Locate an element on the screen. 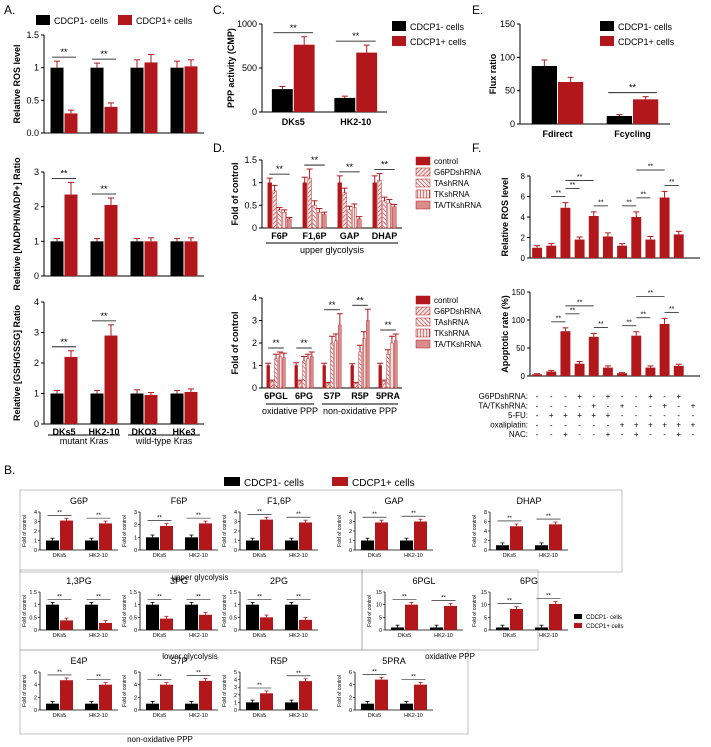 The width and height of the screenshot is (711, 747). condition-mark: + is located at coordinates (636, 434).